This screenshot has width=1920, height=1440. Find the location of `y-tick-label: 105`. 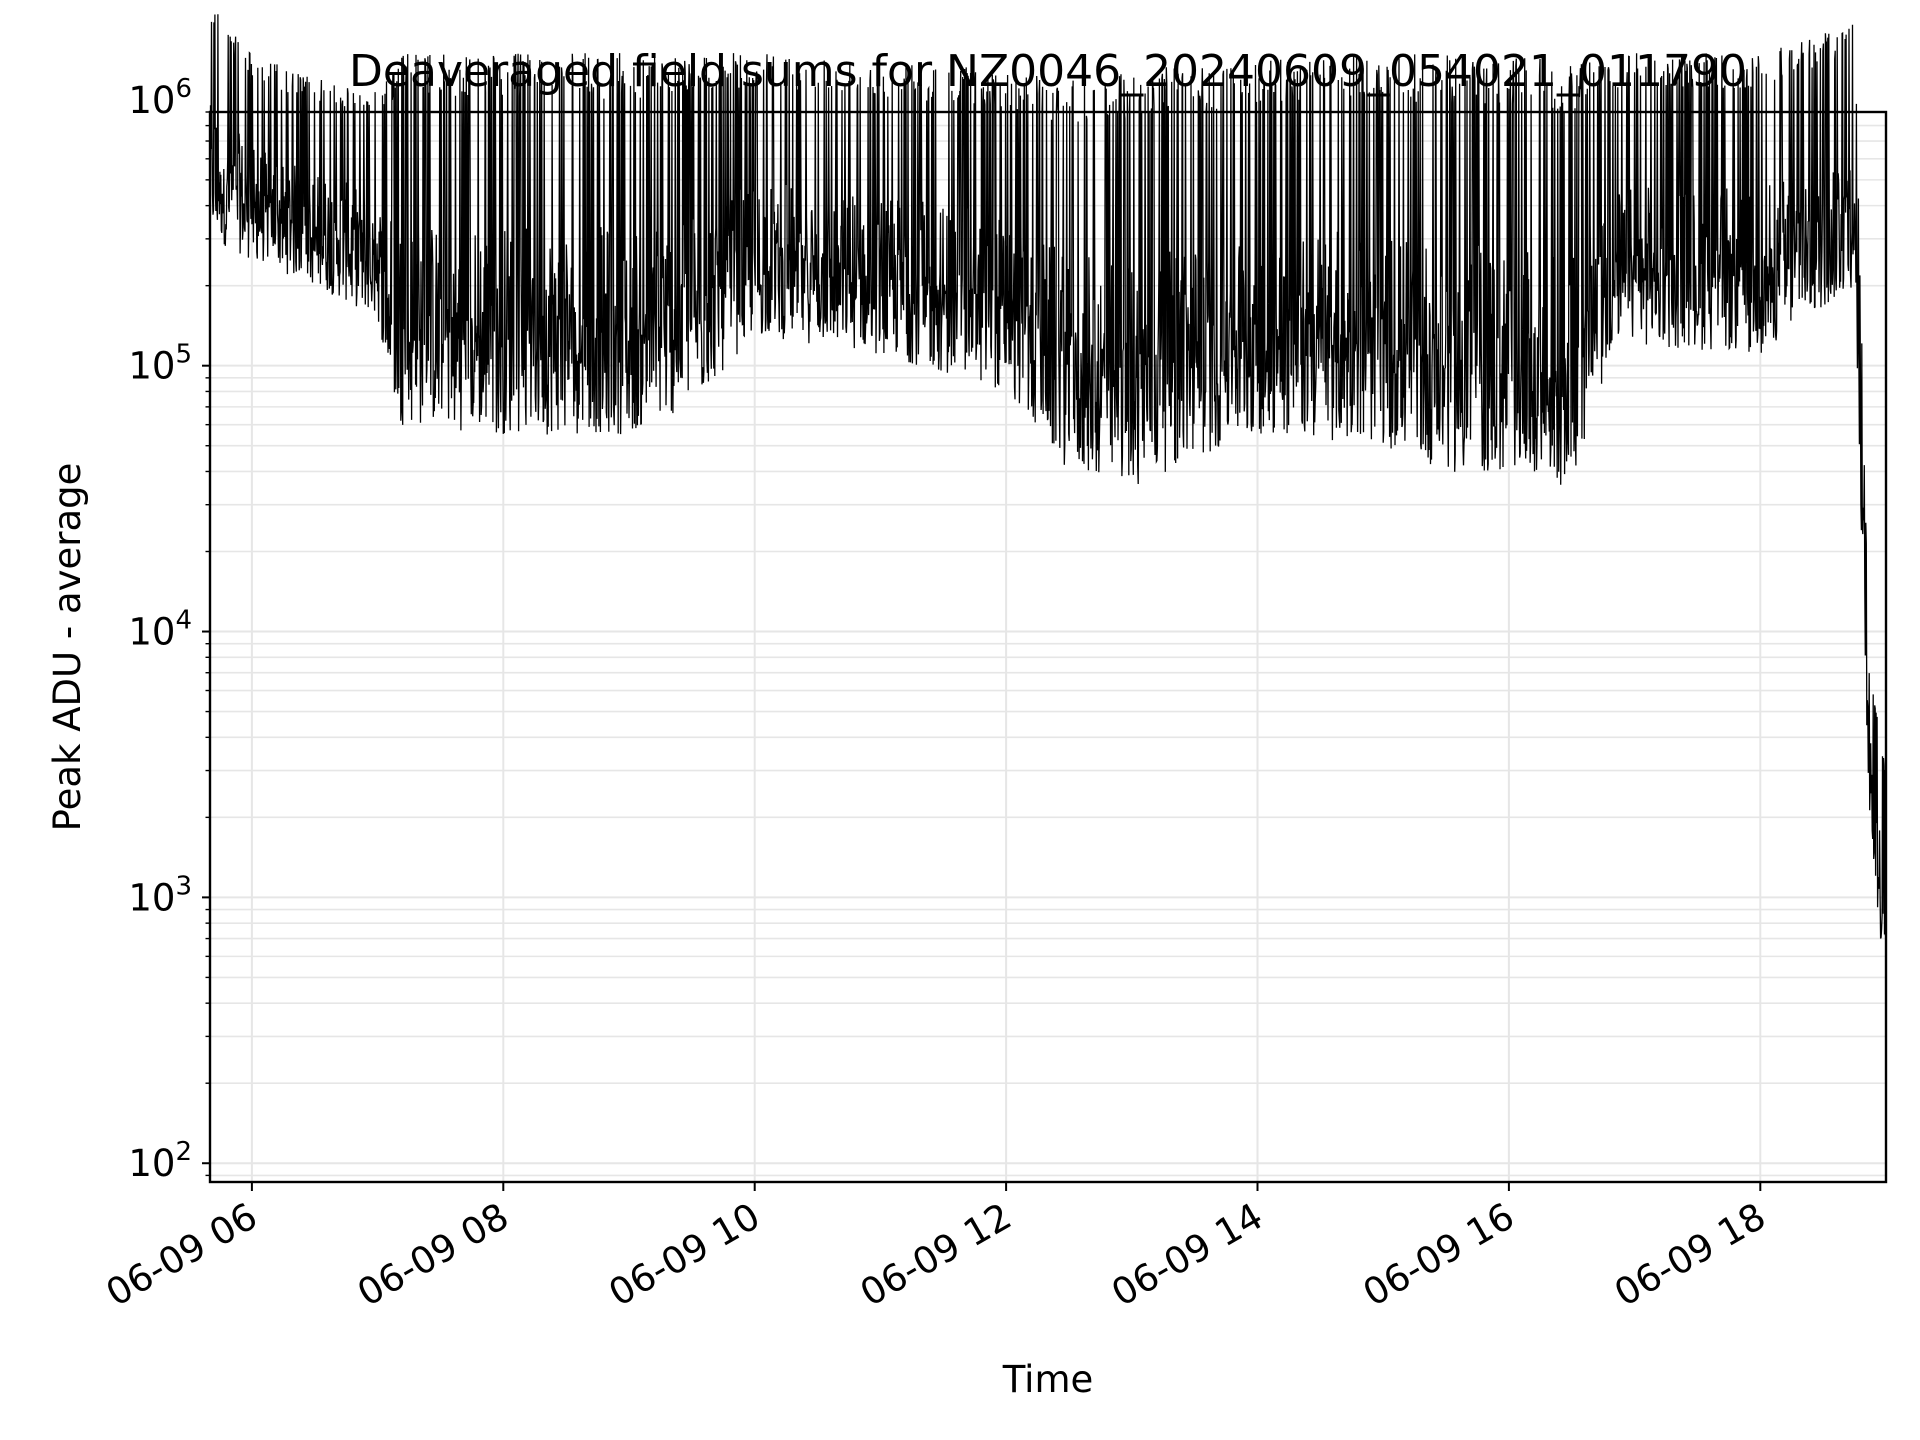

y-tick-label: 105 is located at coordinates (160, 364).